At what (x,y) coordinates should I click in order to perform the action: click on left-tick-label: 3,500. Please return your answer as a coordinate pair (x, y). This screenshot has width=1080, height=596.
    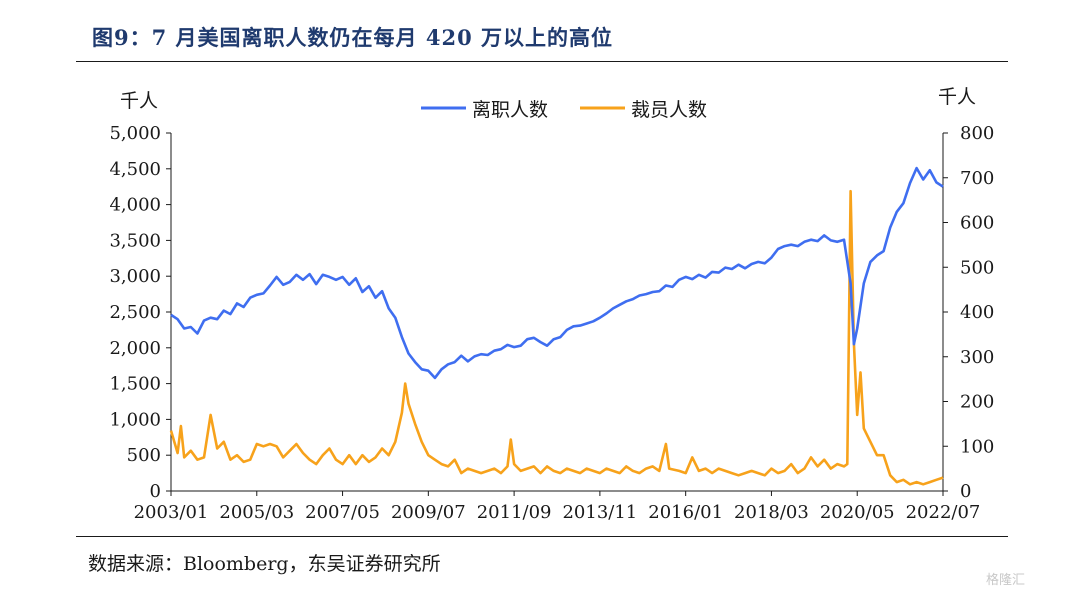
    Looking at the image, I should click on (135, 240).